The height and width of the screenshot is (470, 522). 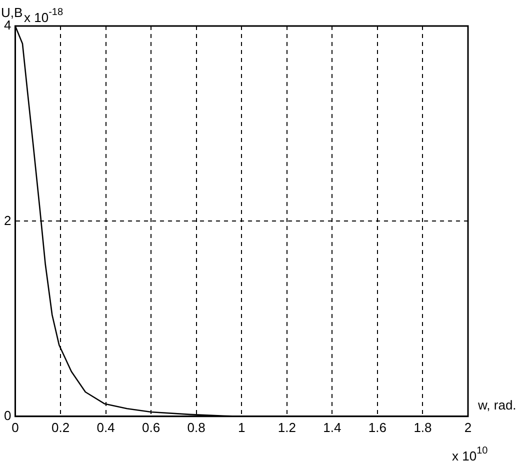 What do you see at coordinates (12, 12) in the screenshot?
I see `y-axis-title: U,B` at bounding box center [12, 12].